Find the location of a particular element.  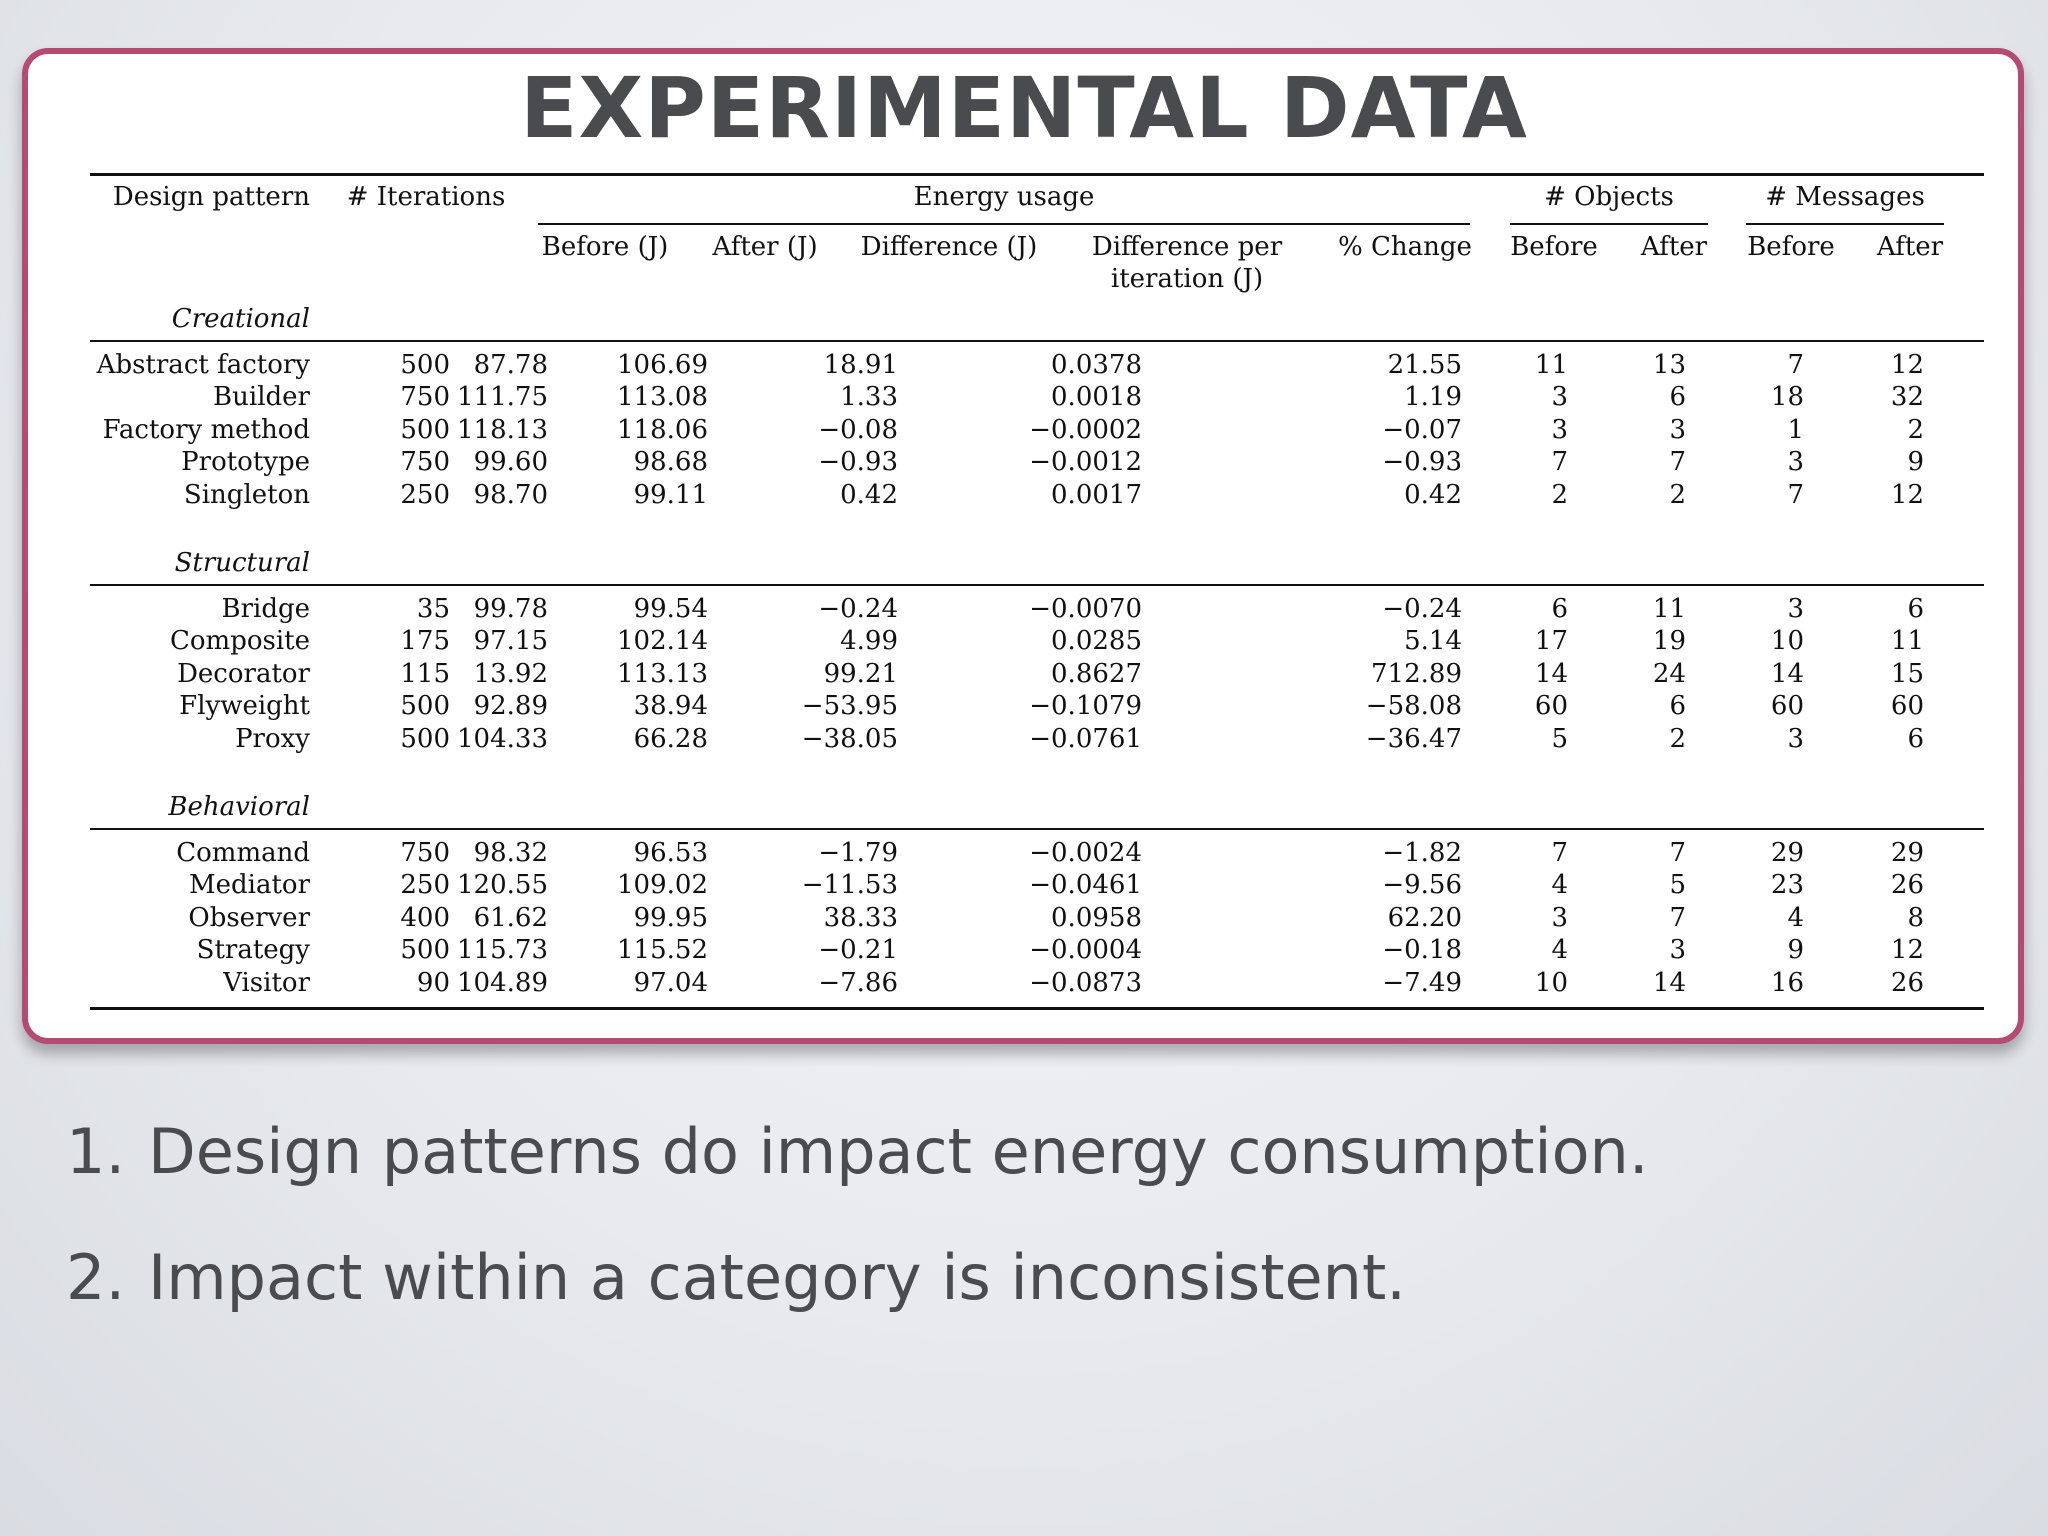

table-cell: 87.78 is located at coordinates (510, 365).